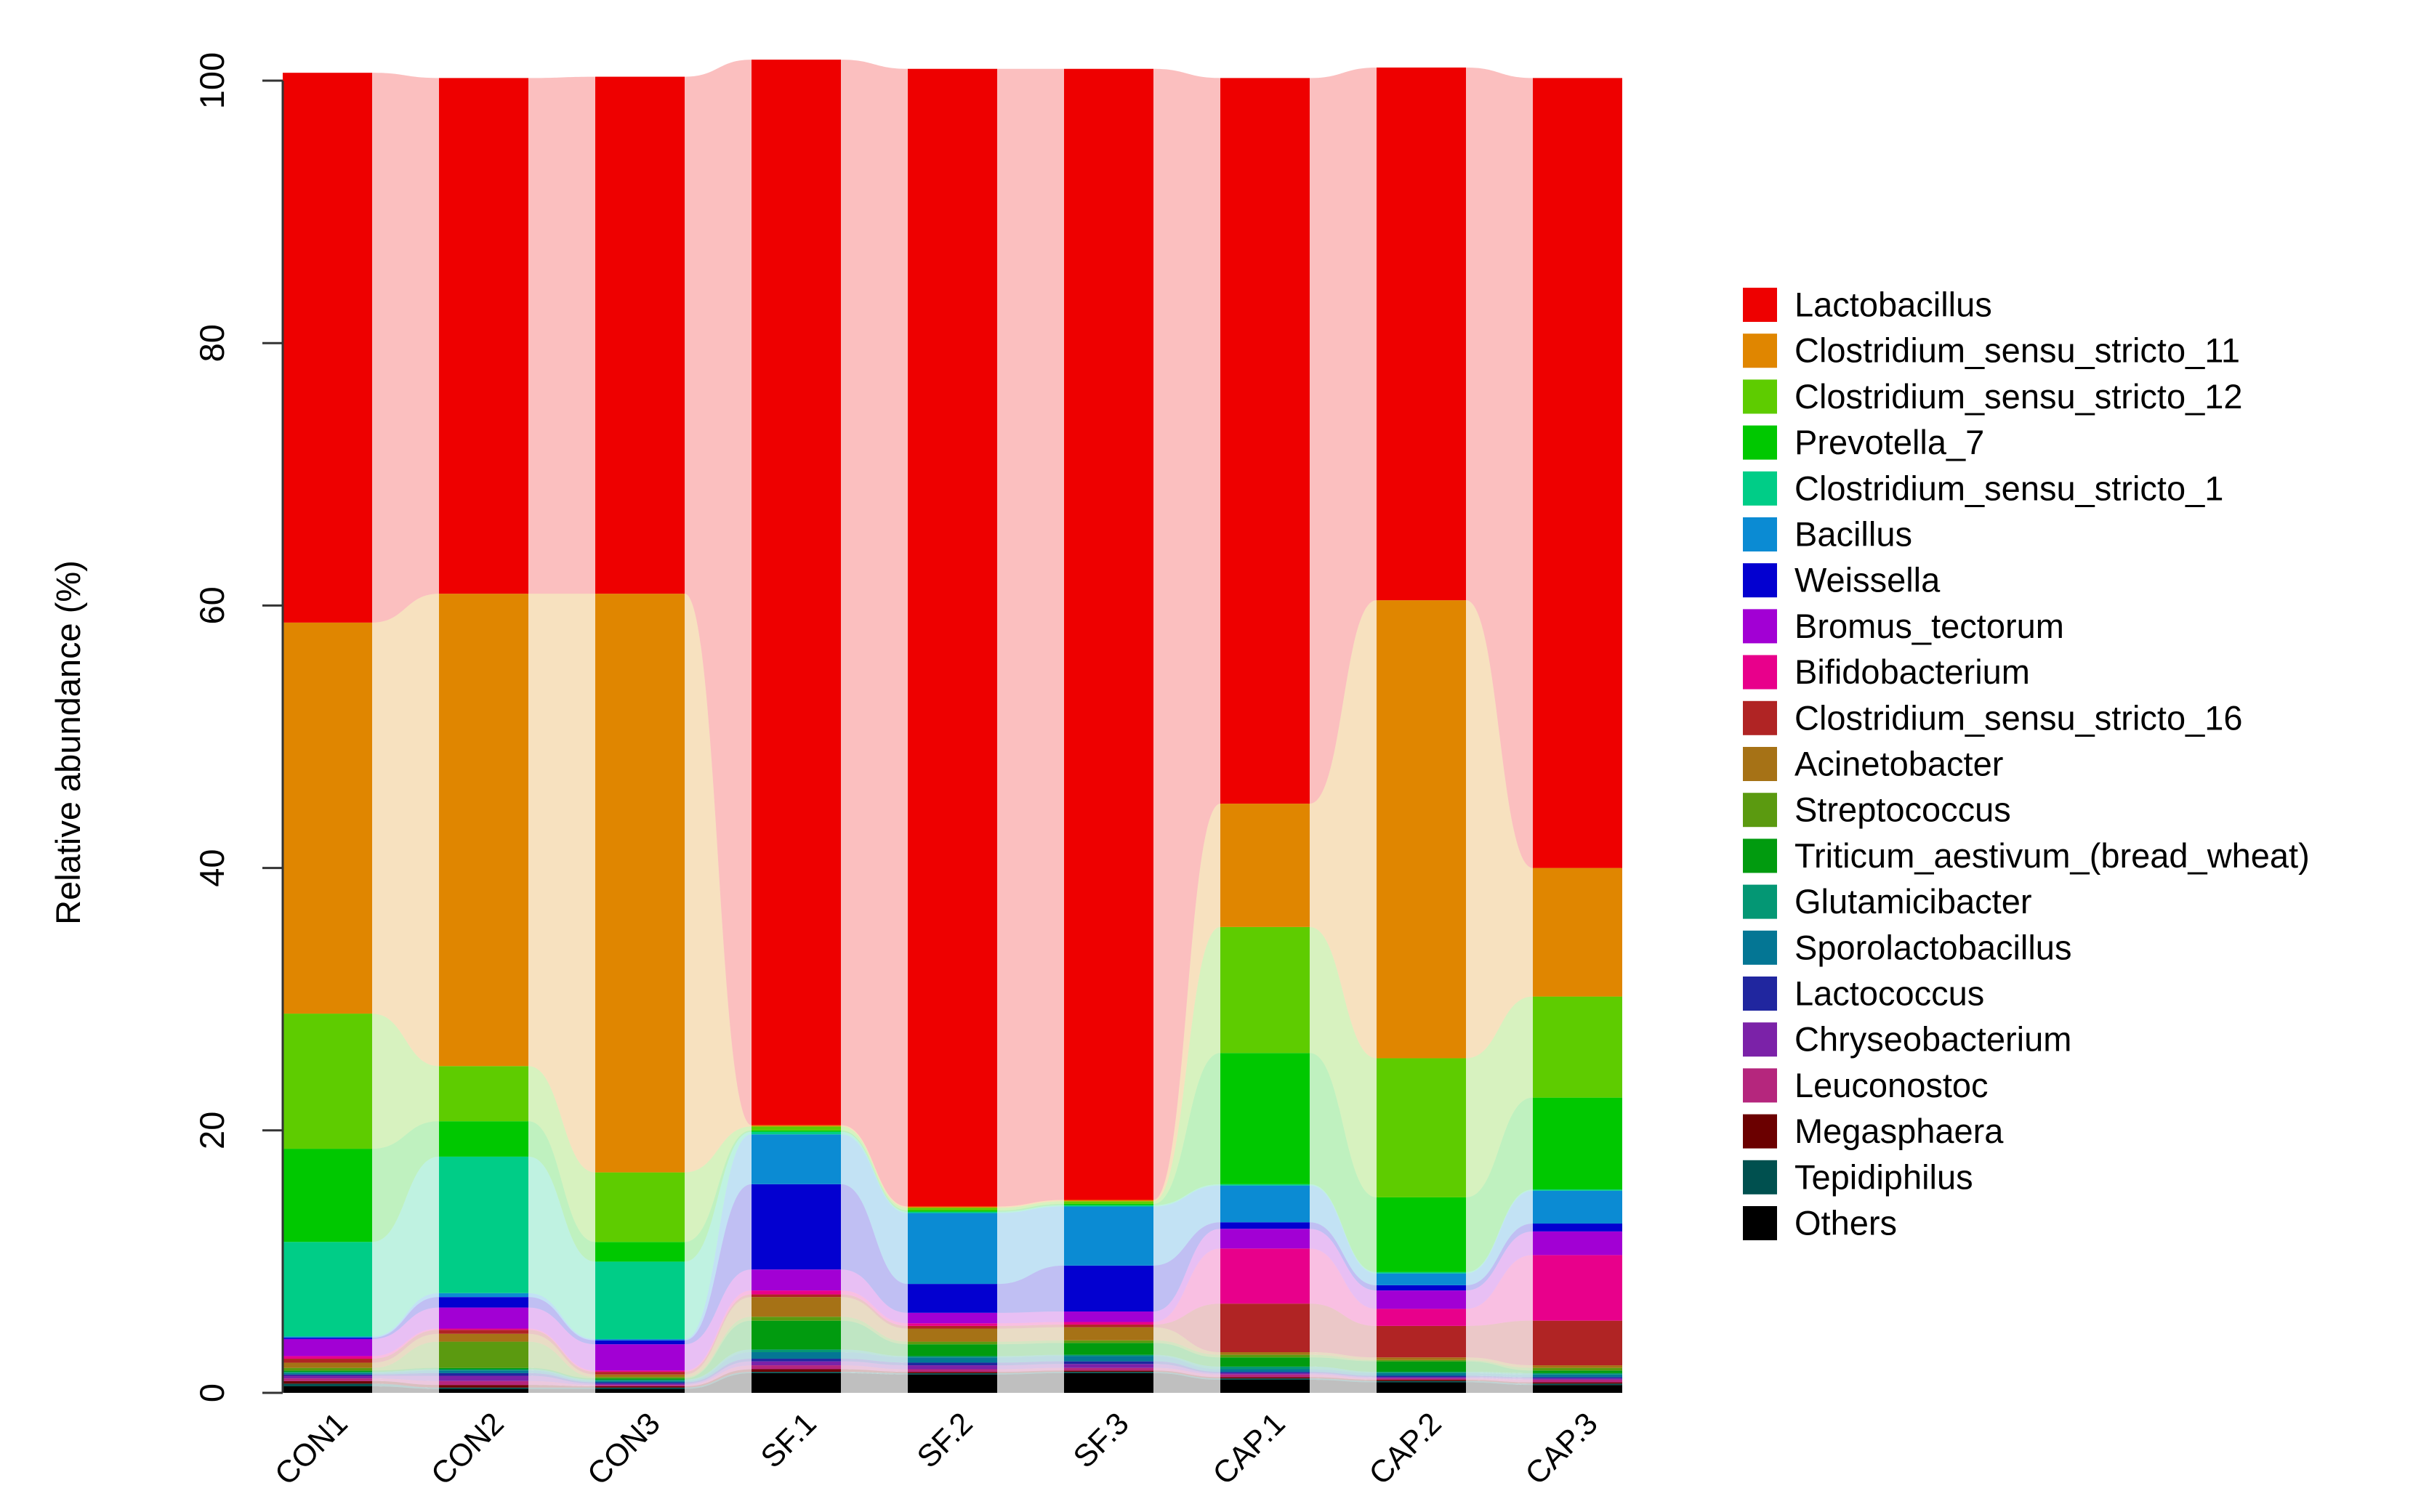  Describe the element at coordinates (1249, 1449) in the screenshot. I see `x-tick-label: CAP.1` at that location.